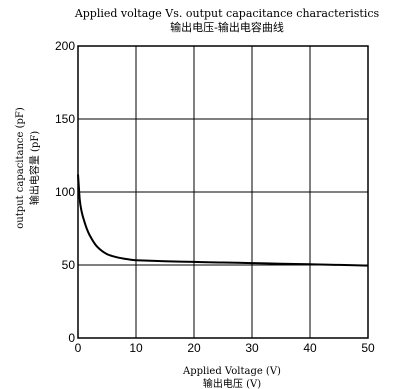 This screenshot has height=389, width=404. What do you see at coordinates (65, 119) in the screenshot?
I see `y-tick-label-3: 150` at bounding box center [65, 119].